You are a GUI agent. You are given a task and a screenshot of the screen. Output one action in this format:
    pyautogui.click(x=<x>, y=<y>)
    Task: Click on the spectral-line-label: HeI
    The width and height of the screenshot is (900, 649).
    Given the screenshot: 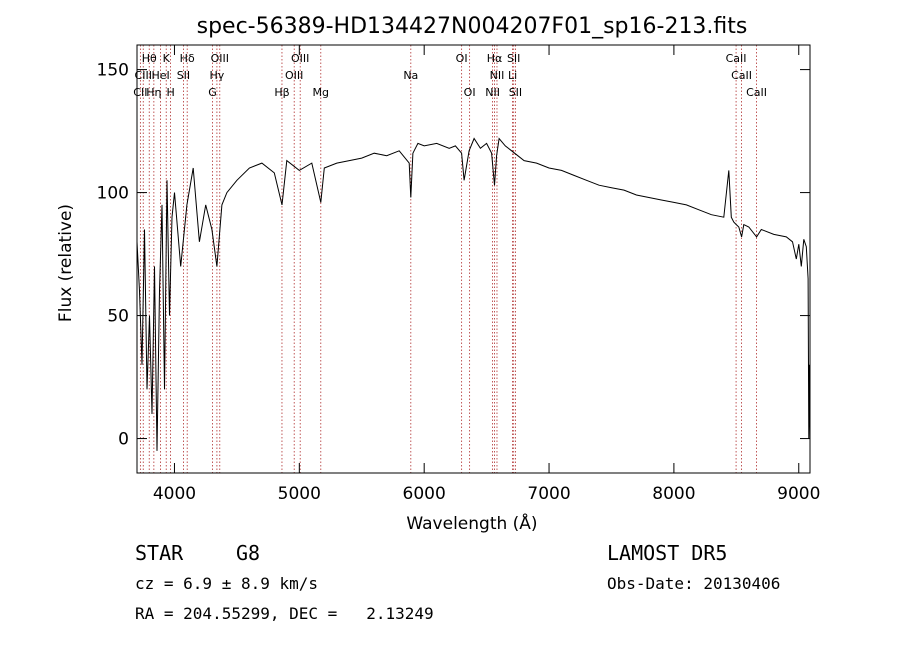 What is the action you would take?
    pyautogui.click(x=160, y=75)
    